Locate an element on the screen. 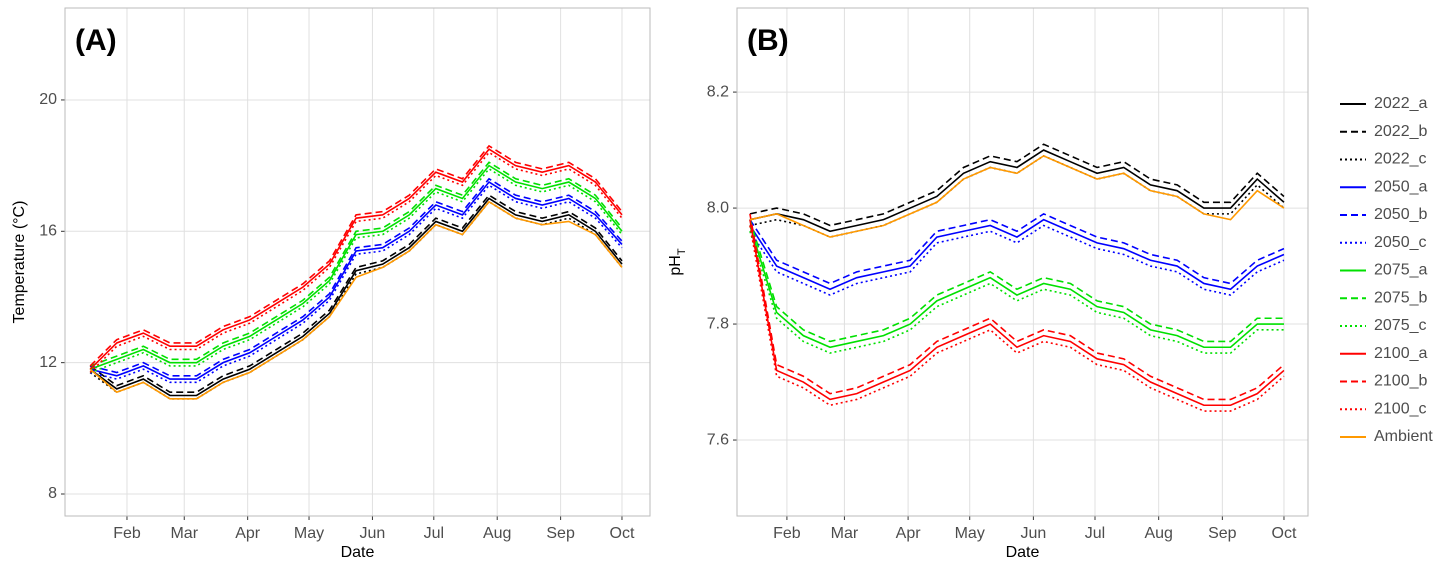  y-tick-label: 8.0 is located at coordinates (718, 207).